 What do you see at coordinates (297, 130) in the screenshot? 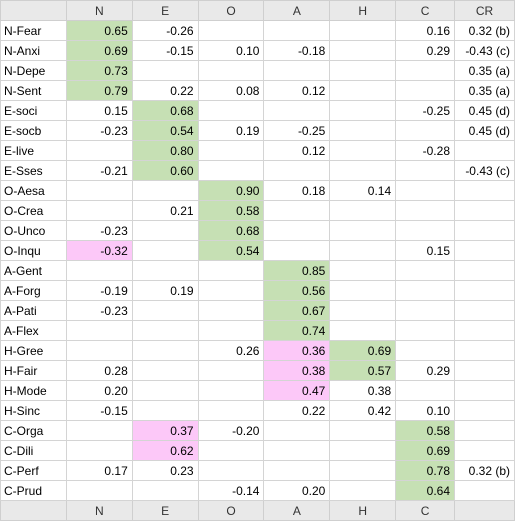
I see `cell-a: -0.25` at bounding box center [297, 130].